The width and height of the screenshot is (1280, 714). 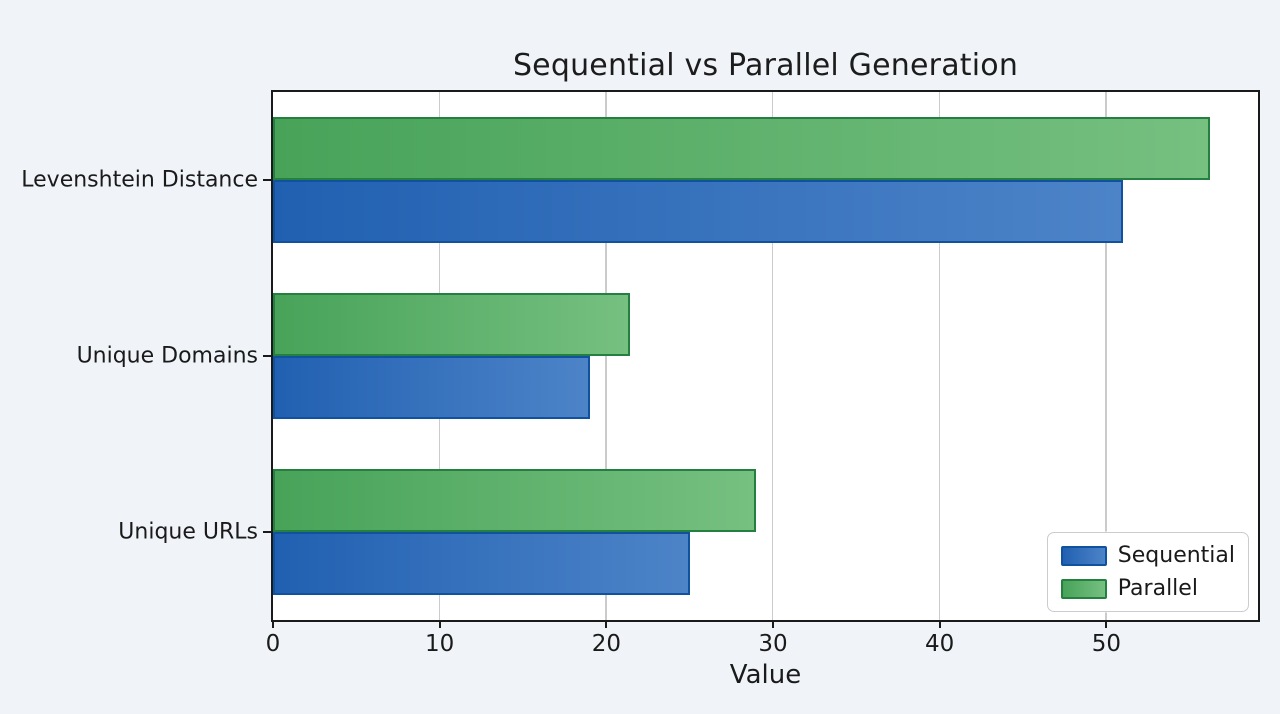 I want to click on x-tick-label-10: 10, so click(x=440, y=644).